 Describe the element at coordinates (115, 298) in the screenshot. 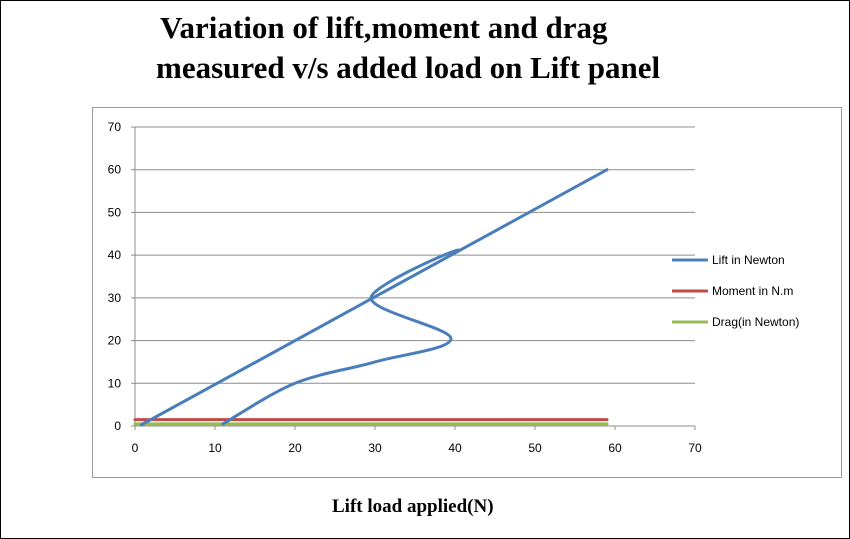

I see `y-tick-label-30: 30` at that location.